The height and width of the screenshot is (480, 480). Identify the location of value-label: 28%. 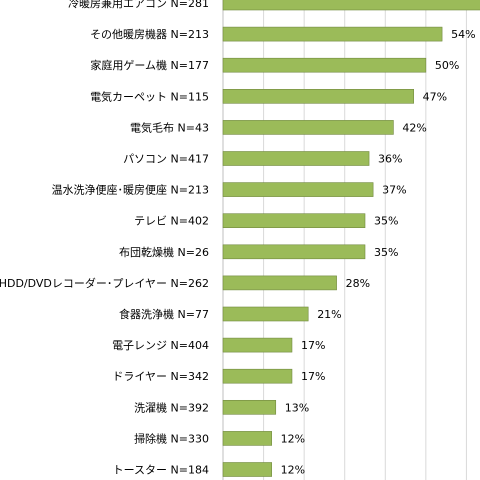
(358, 283).